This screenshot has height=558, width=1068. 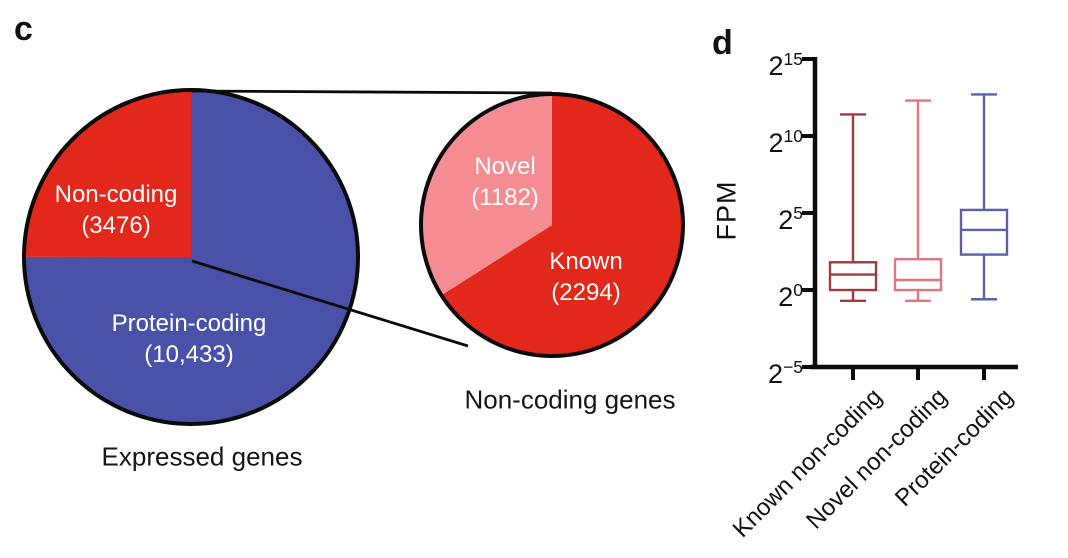 What do you see at coordinates (586, 261) in the screenshot?
I see `slice-label-known-text: Known` at bounding box center [586, 261].